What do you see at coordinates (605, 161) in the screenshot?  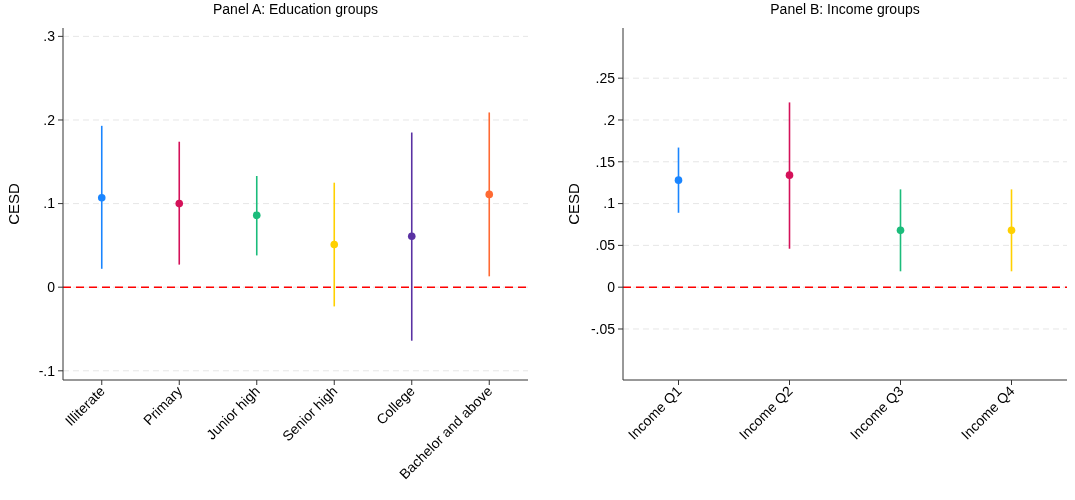 I see `y-tick-label: .15` at bounding box center [605, 161].